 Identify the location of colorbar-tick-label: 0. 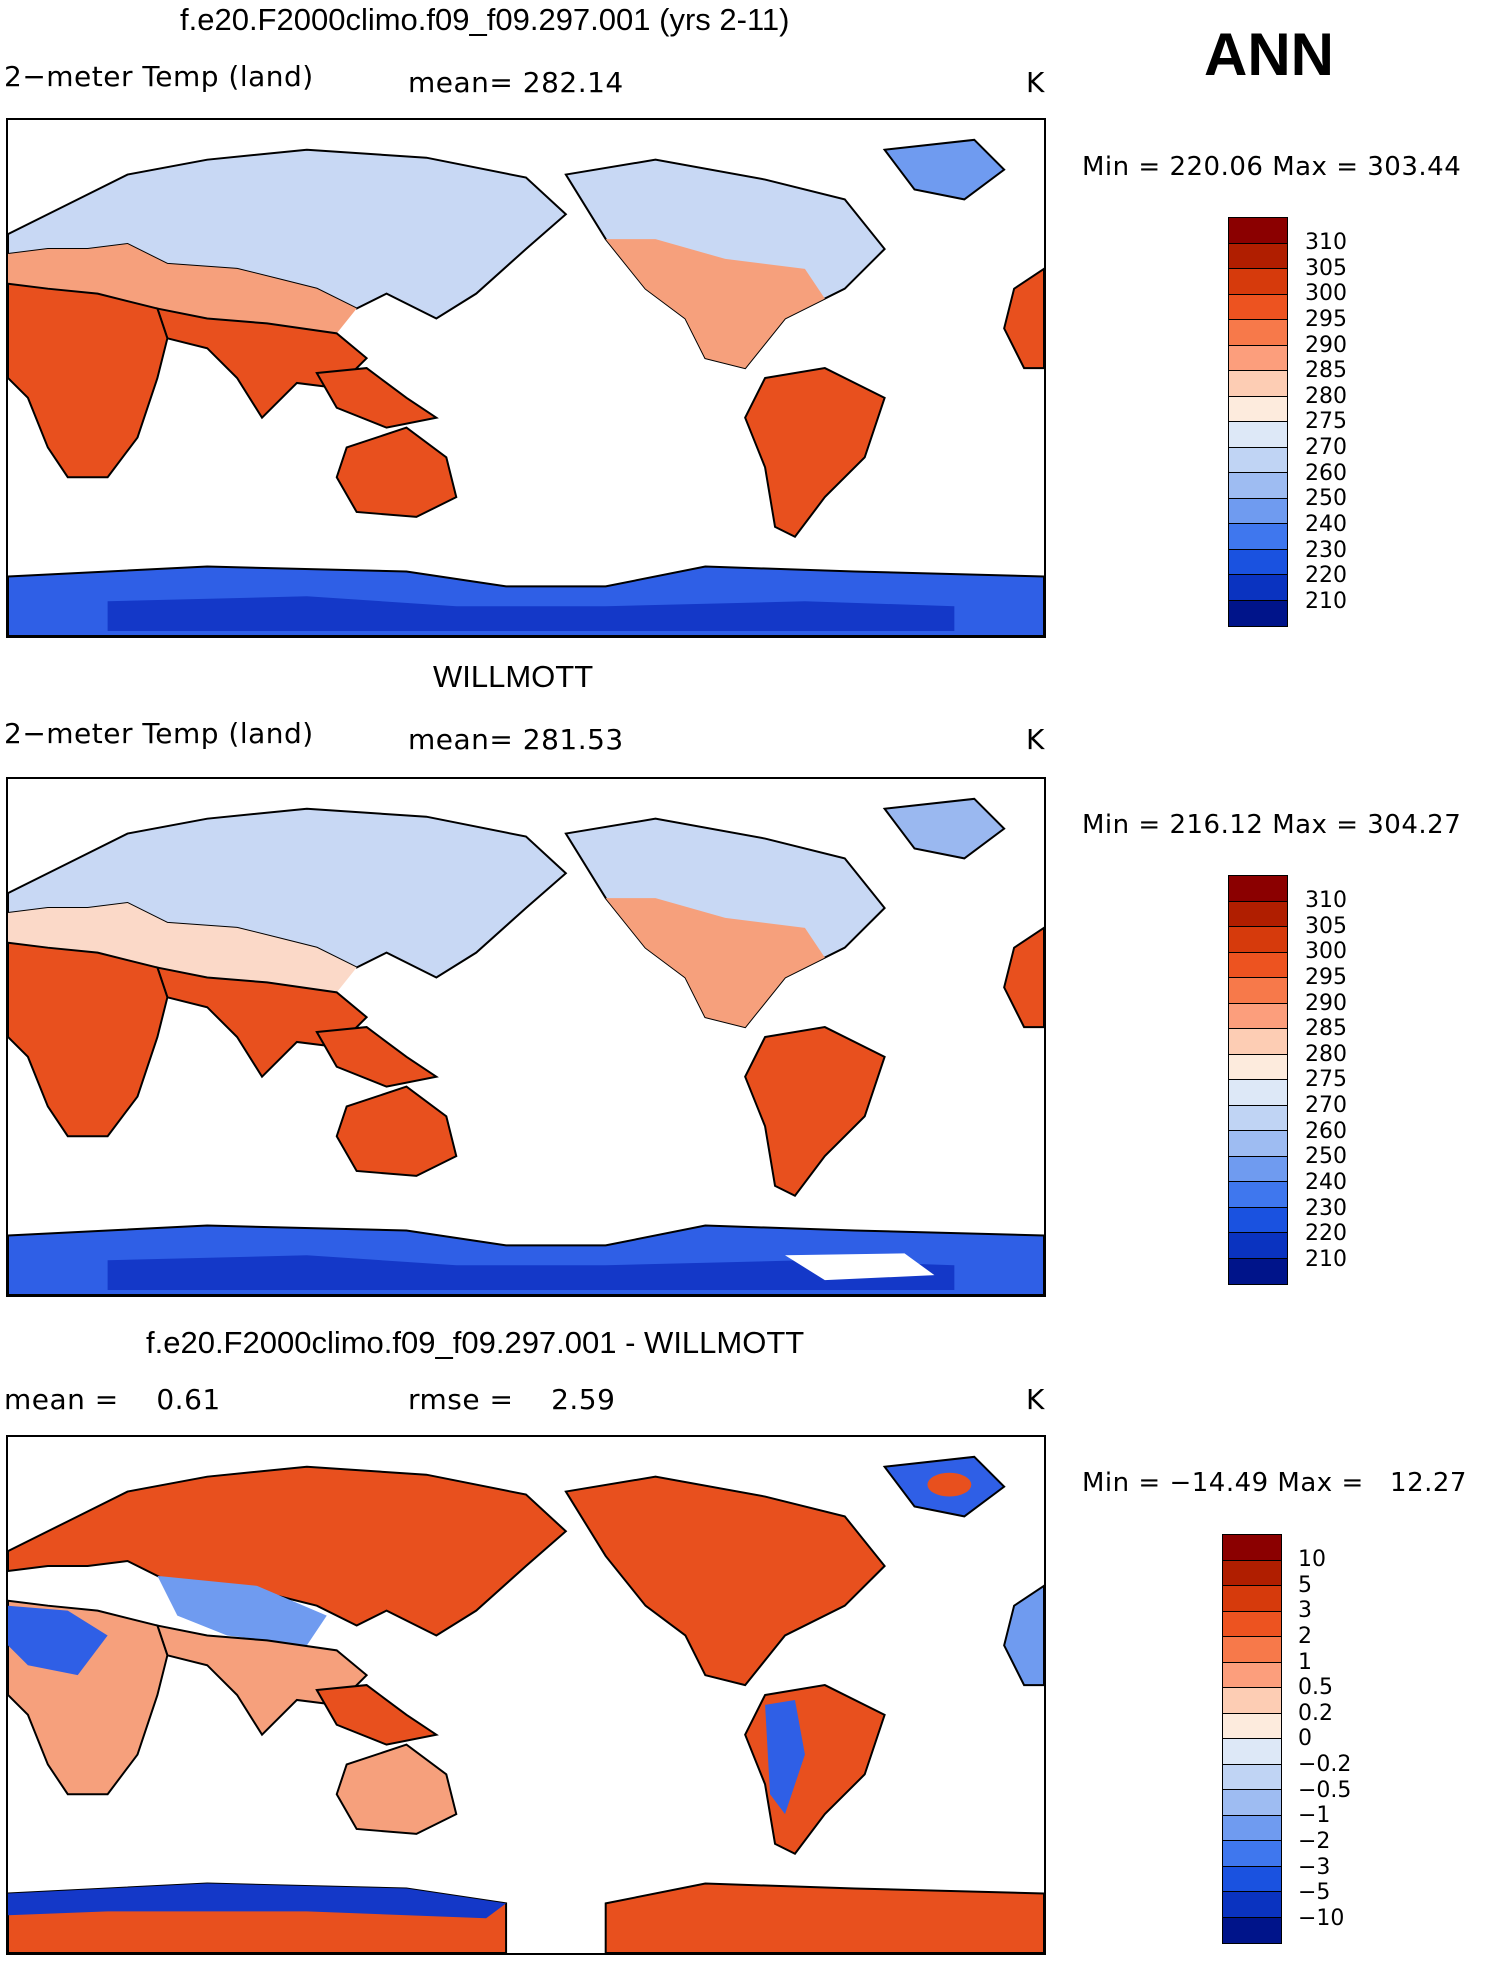
(1305, 1739).